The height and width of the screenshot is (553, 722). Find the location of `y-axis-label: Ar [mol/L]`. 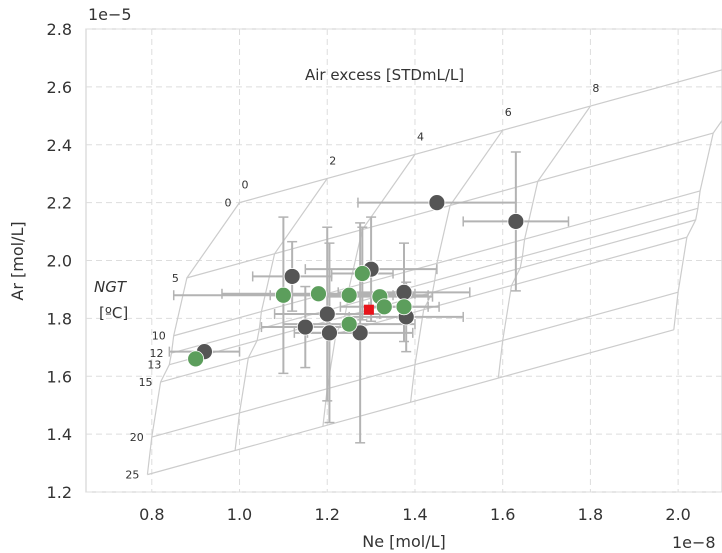

y-axis-label: Ar [mol/L] is located at coordinates (17, 260).